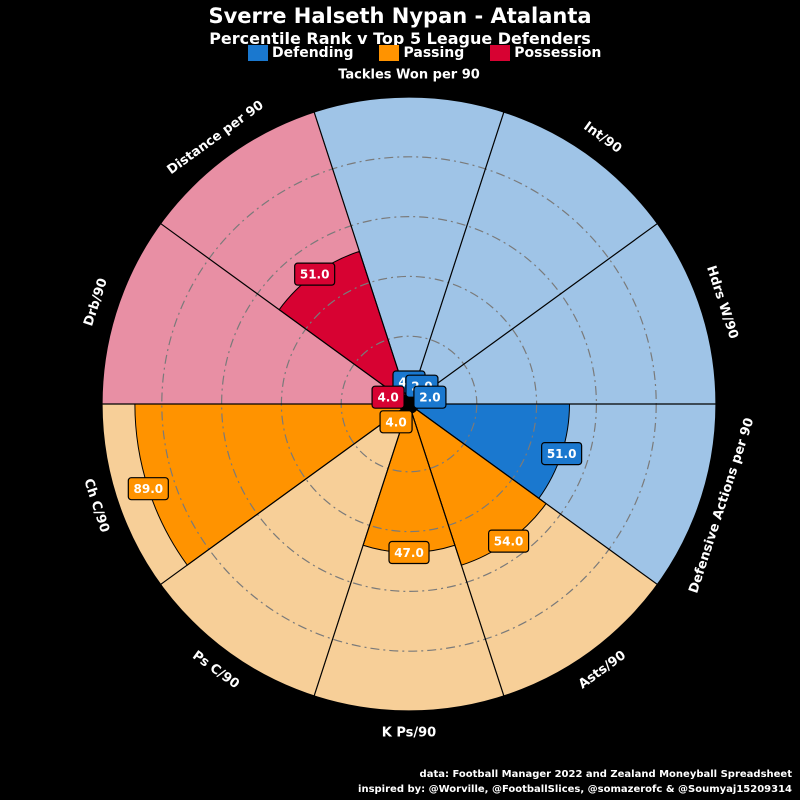 Image resolution: width=800 pixels, height=800 pixels. I want to click on value-text-ch-c-90: 89.0, so click(149, 489).